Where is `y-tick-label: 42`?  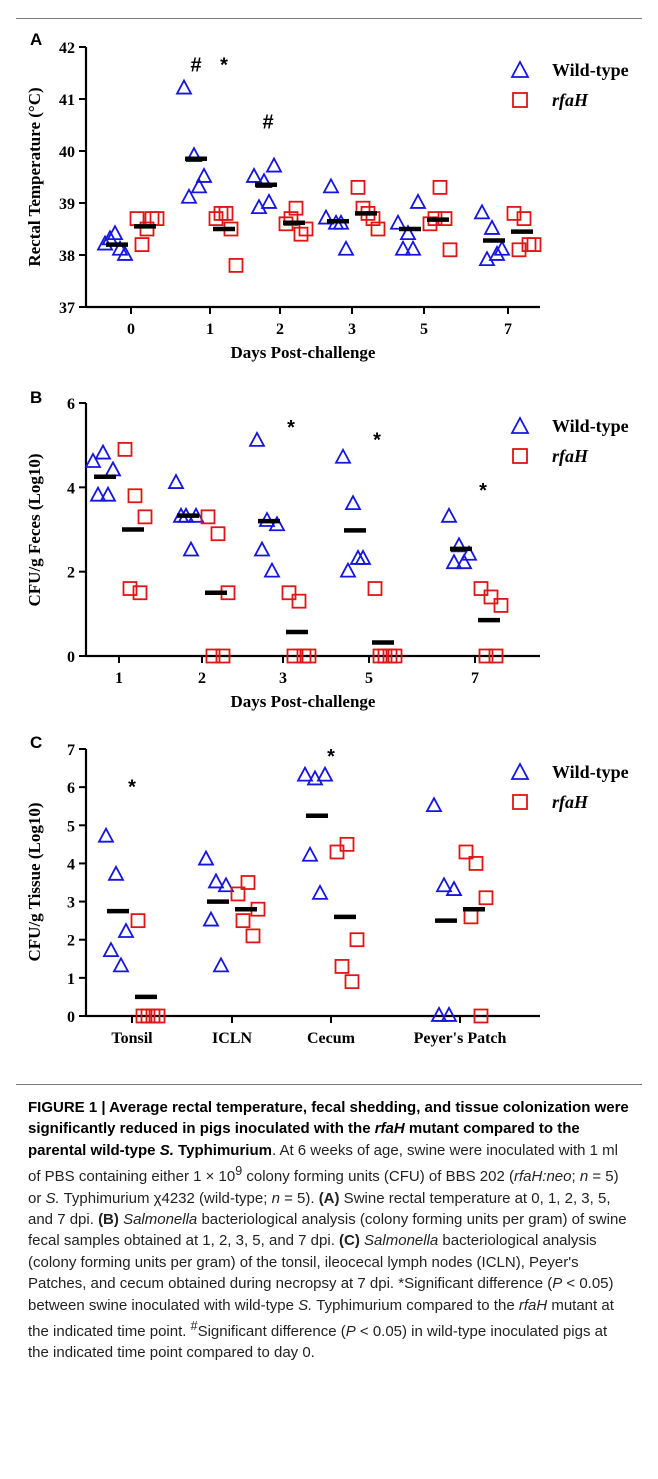 y-tick-label: 42 is located at coordinates (67, 48).